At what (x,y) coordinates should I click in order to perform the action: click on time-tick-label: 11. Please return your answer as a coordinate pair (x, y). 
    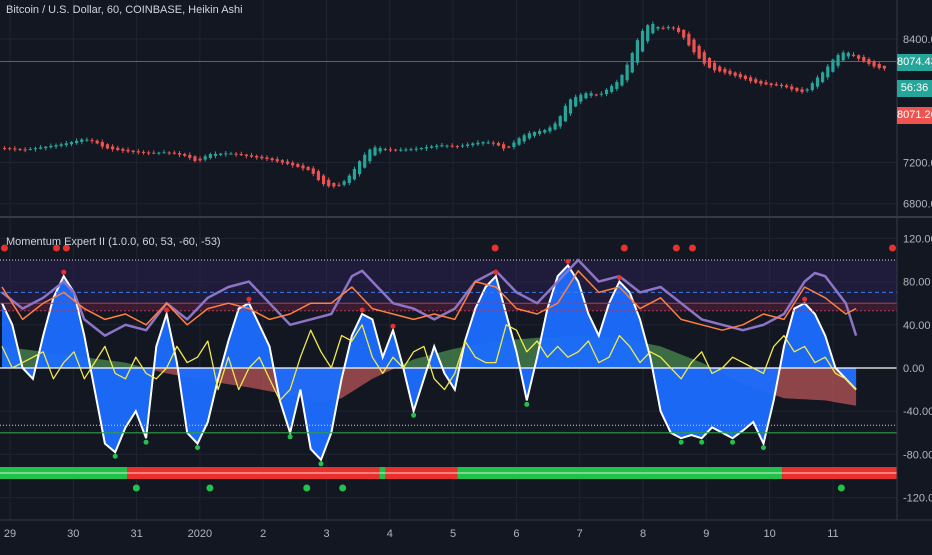
    Looking at the image, I should click on (832, 534).